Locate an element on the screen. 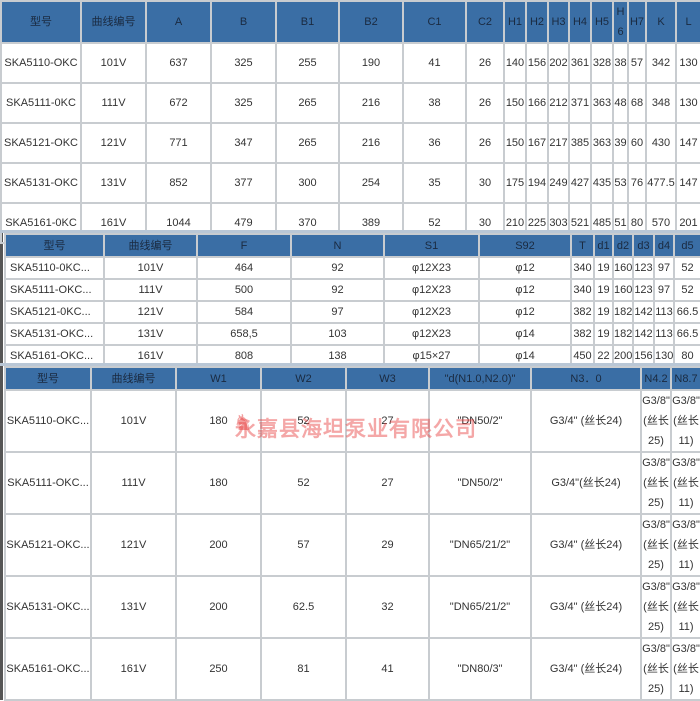 Image resolution: width=700 pixels, height=701 pixels. value-cell: 190 is located at coordinates (371, 63).